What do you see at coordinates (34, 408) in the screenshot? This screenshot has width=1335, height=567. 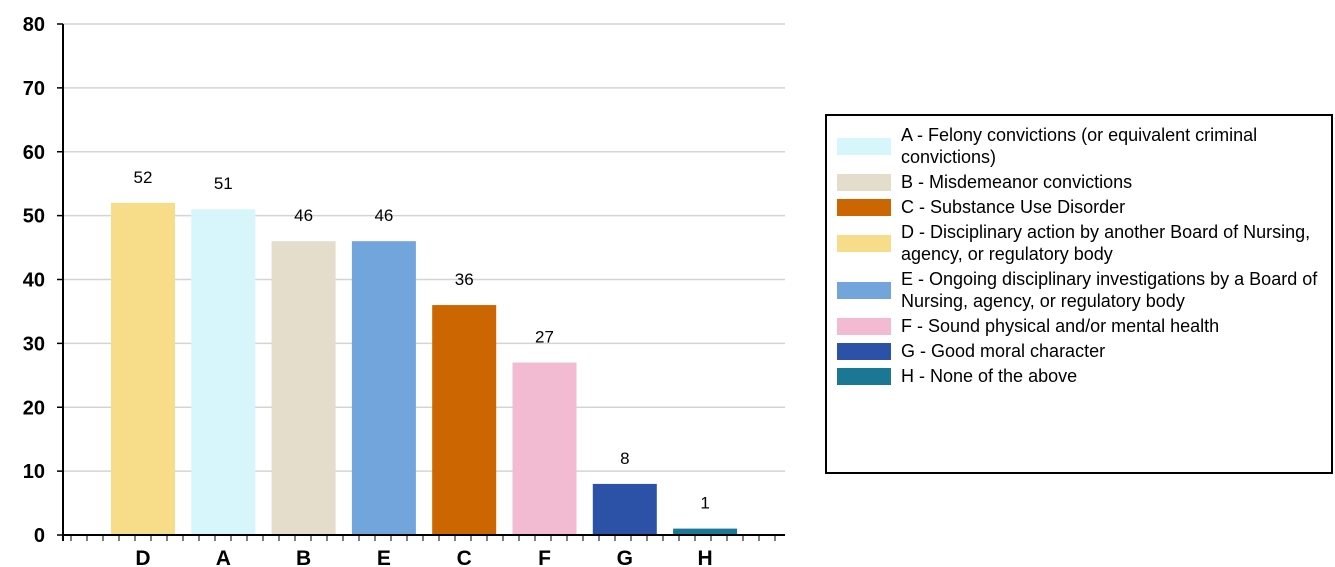 I see `y-tick-label: 20` at bounding box center [34, 408].